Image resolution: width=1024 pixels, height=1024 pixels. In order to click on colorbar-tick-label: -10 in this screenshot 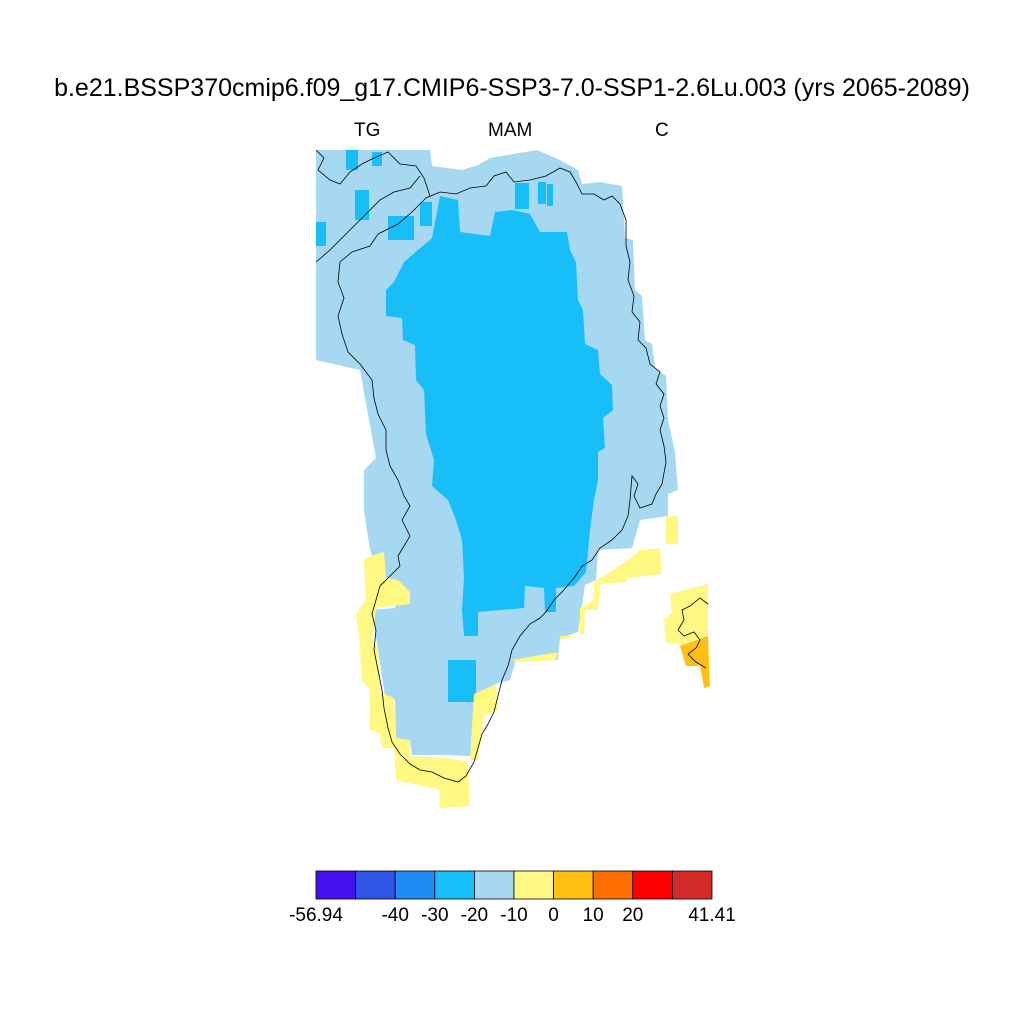, I will do `click(514, 915)`.